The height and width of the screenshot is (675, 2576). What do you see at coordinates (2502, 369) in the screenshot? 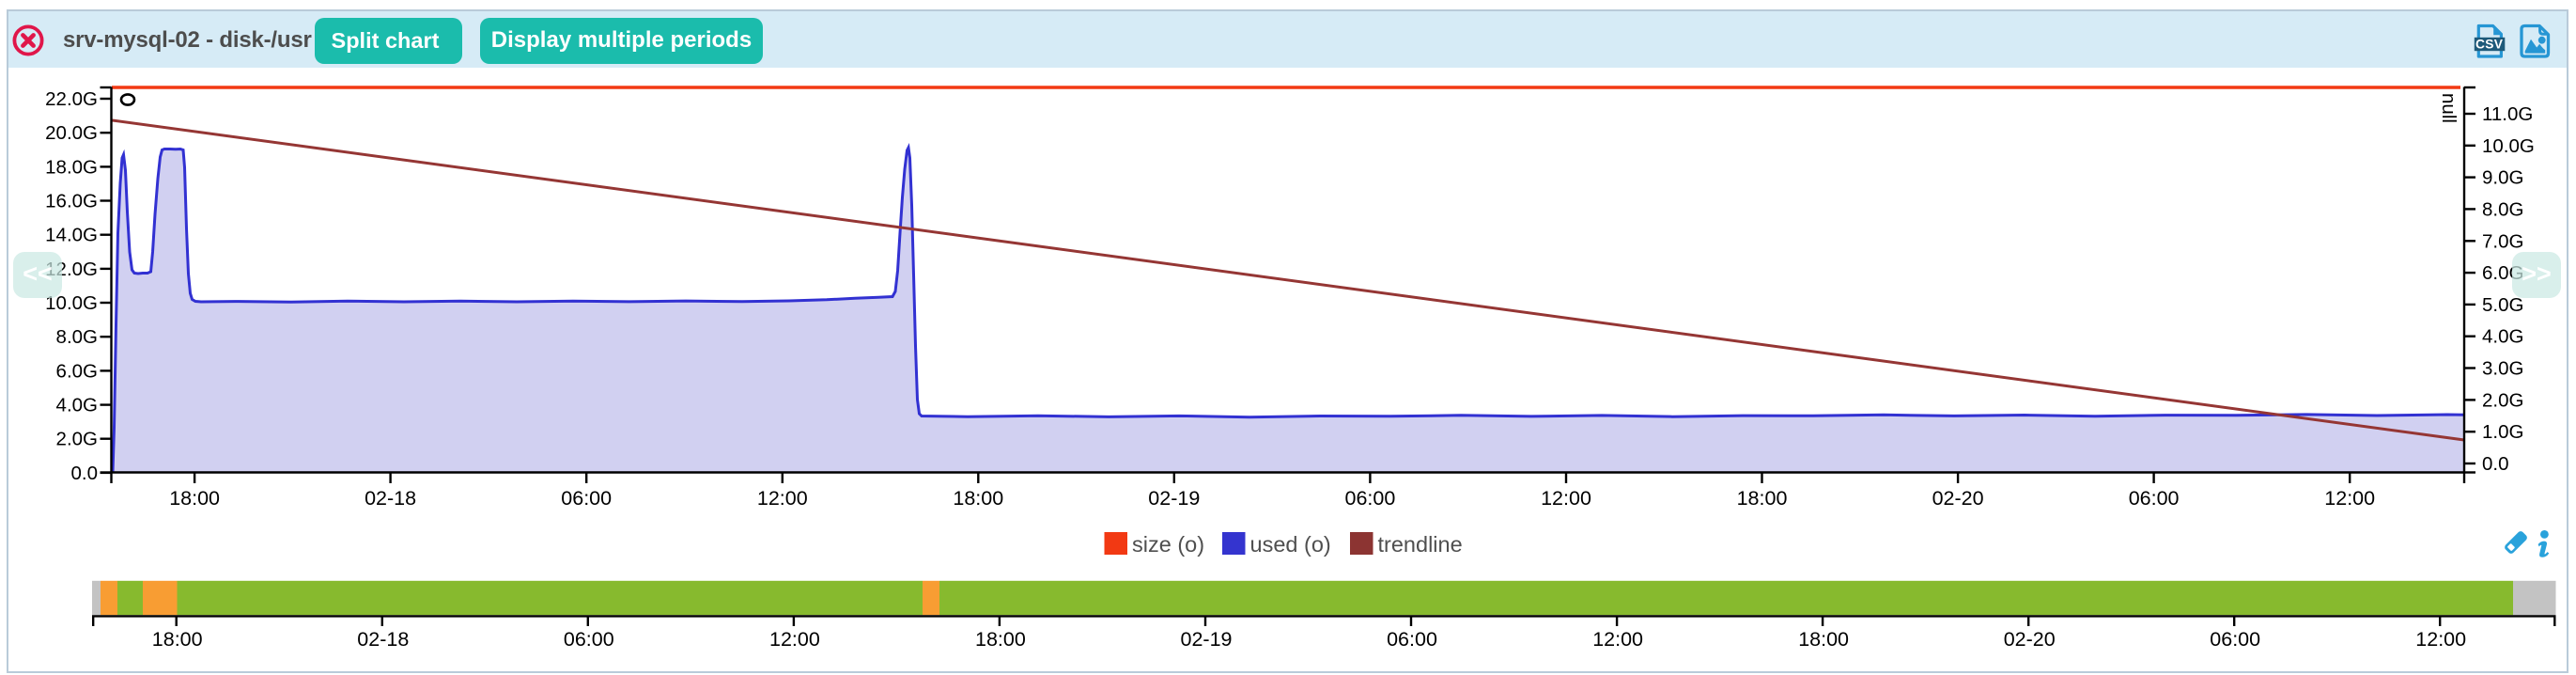
I see `svg-text: 3.0G` at bounding box center [2502, 369].